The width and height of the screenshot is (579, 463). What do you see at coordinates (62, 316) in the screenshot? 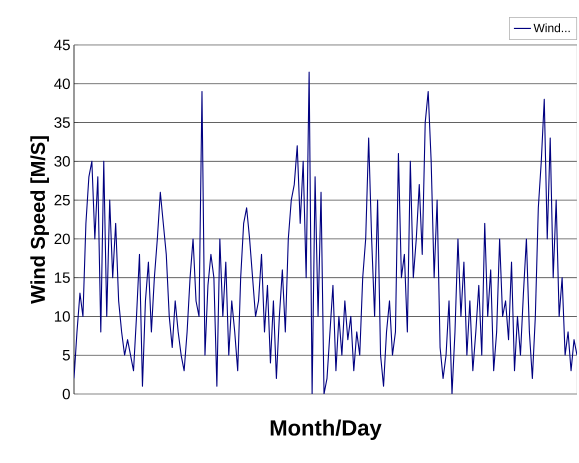
I see `y-tick-label: 10` at bounding box center [62, 316].